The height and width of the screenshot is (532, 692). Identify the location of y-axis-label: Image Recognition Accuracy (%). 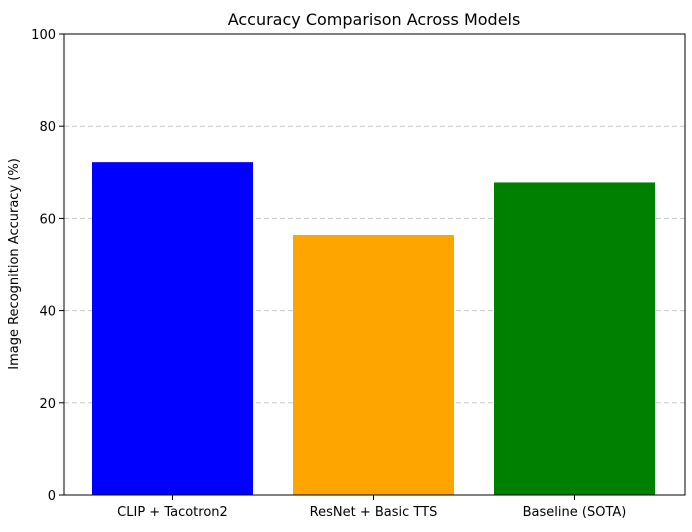
(14, 264).